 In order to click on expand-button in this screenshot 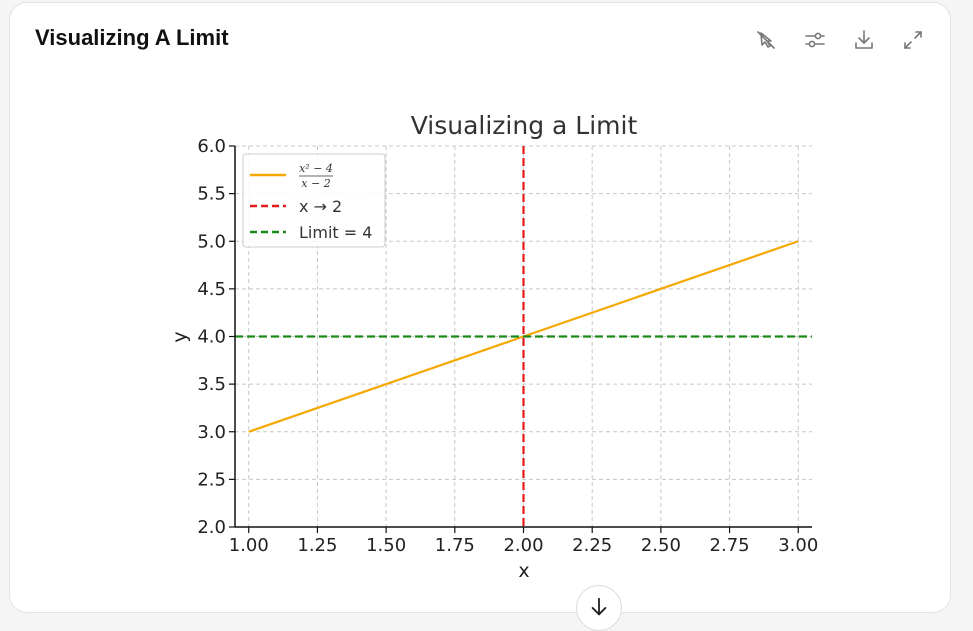, I will do `click(913, 40)`.